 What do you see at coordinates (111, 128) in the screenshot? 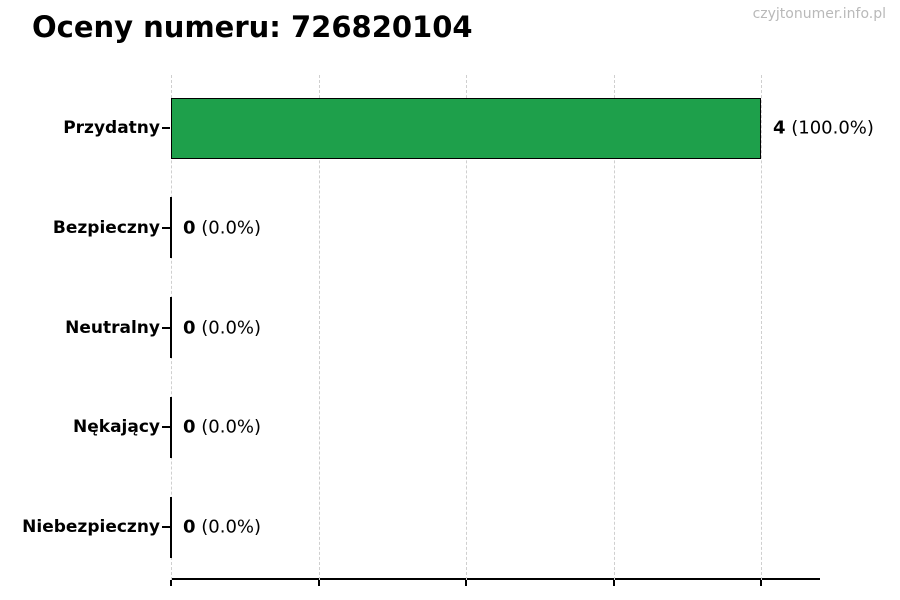
I see `category-label: Przydatny` at bounding box center [111, 128].